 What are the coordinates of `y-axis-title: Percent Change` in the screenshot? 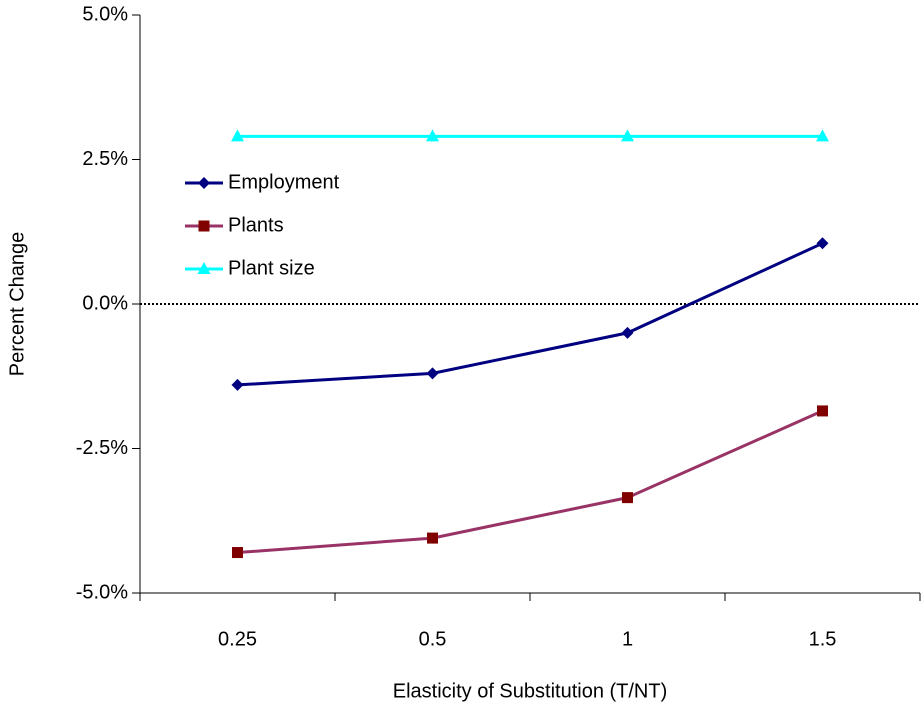 It's located at (17, 304).